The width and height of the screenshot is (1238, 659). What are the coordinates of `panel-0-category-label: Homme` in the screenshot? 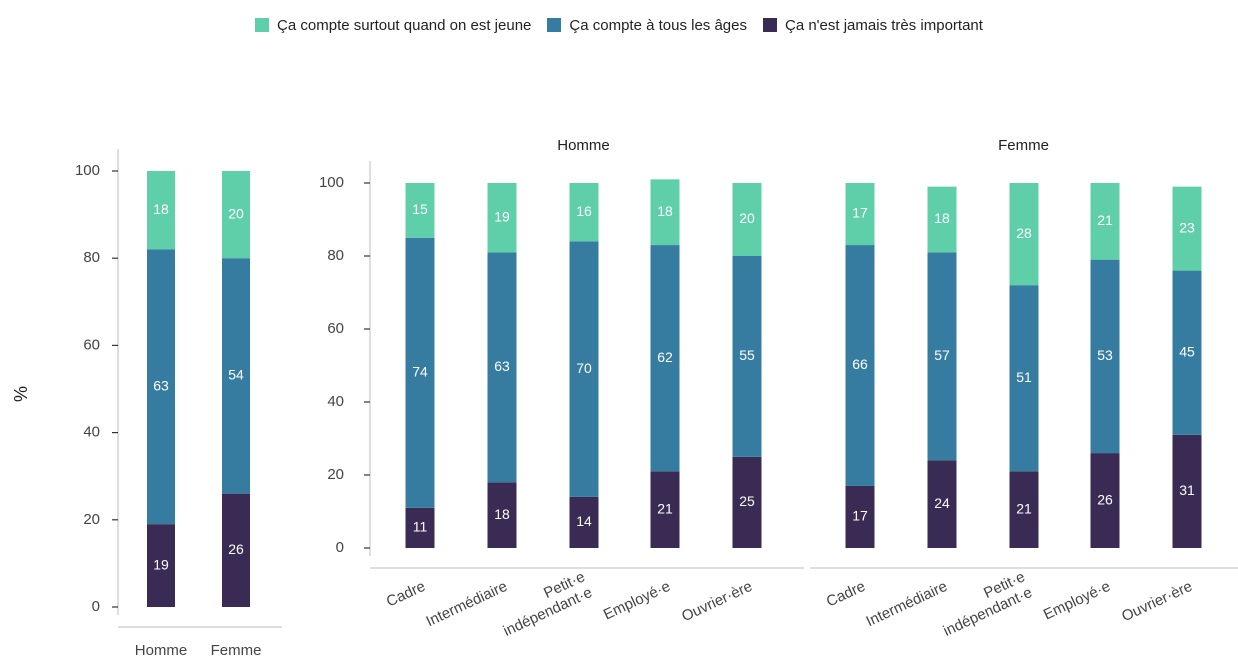 It's located at (161, 650).